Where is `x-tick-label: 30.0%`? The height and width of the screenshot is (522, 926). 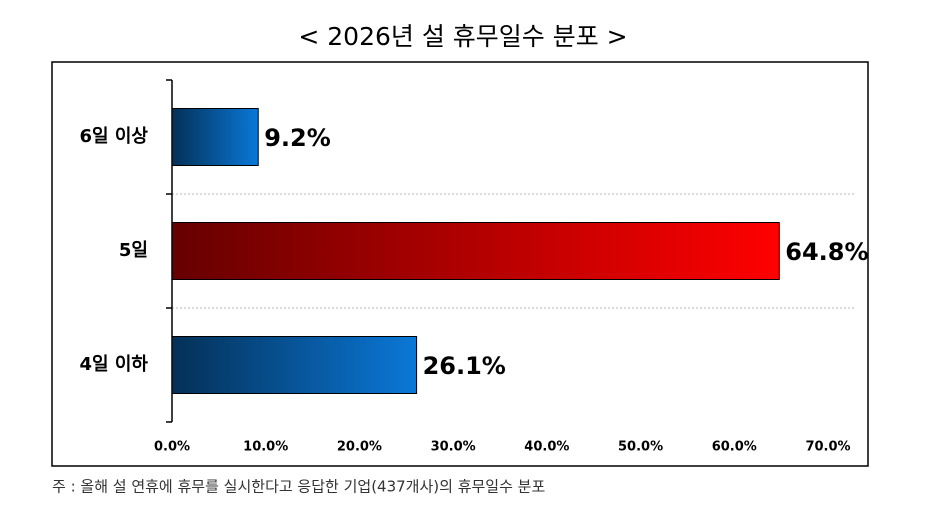
x-tick-label: 30.0% is located at coordinates (453, 447).